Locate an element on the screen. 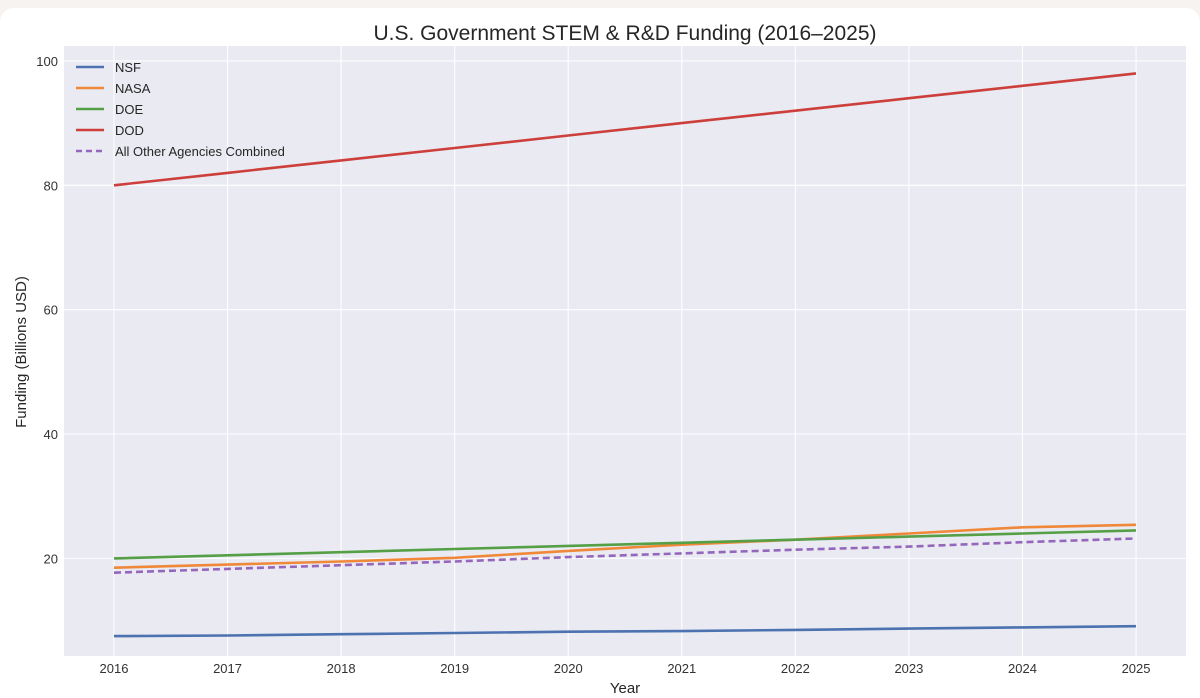 Image resolution: width=1200 pixels, height=698 pixels. x-tick-labels: 2016 2017 2018 2019 2020 2021 2022 2023 2024 2025 is located at coordinates (625, 668).